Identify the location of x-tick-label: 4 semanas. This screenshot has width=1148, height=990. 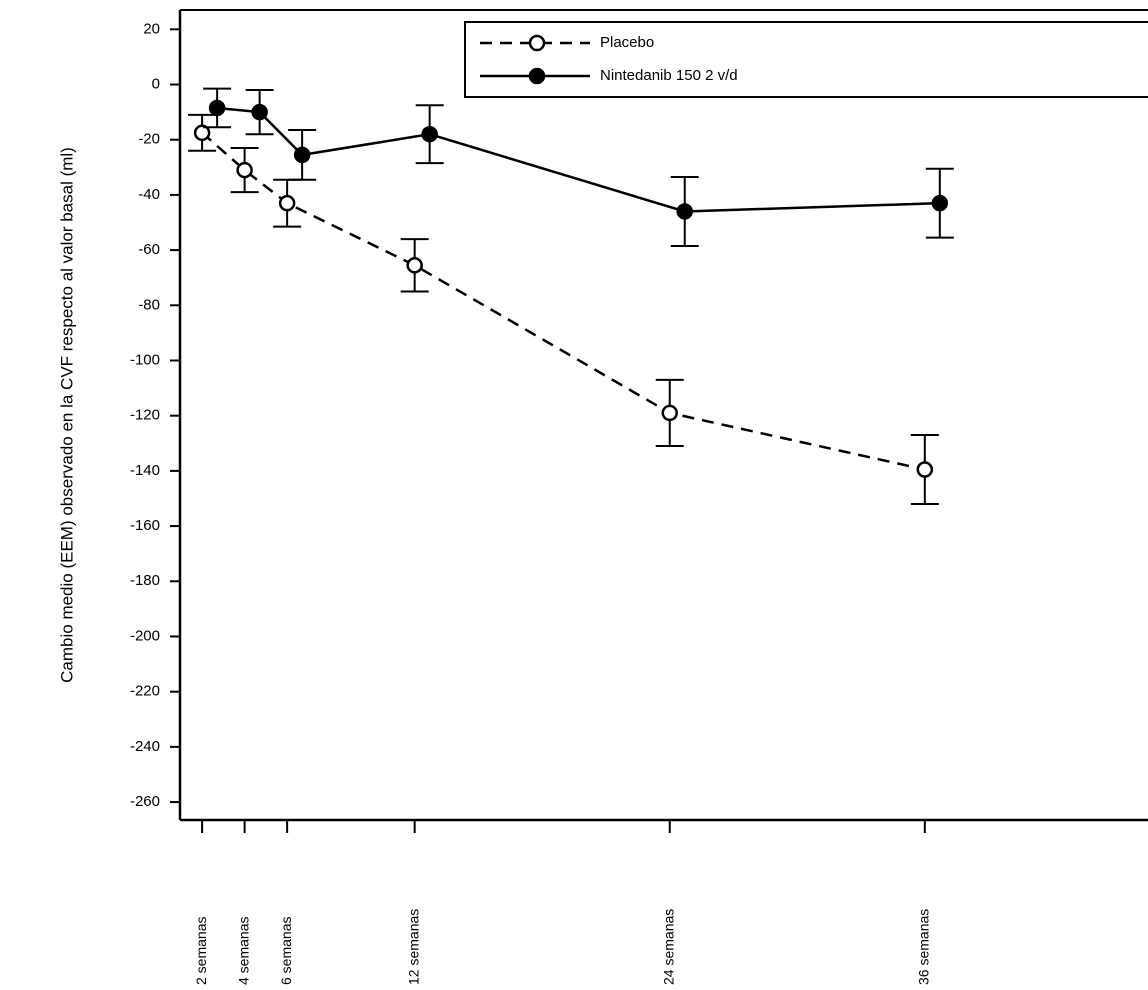
(243, 951).